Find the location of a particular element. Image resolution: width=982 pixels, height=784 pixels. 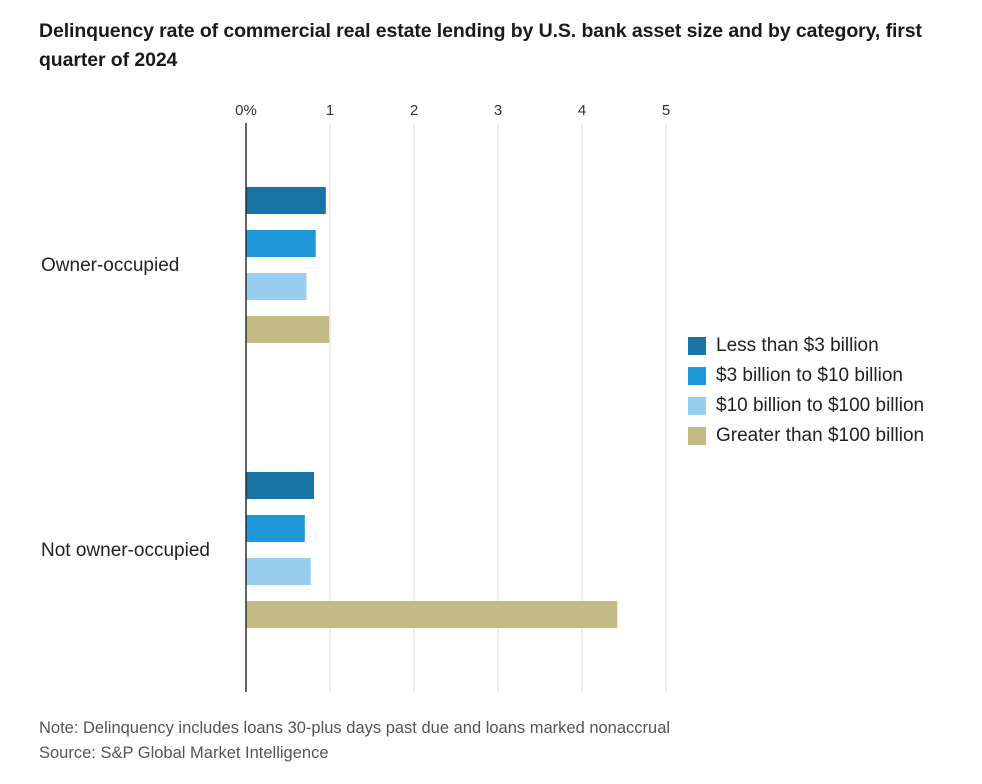

legend-item: $10 billion to $100 billion is located at coordinates (806, 406).